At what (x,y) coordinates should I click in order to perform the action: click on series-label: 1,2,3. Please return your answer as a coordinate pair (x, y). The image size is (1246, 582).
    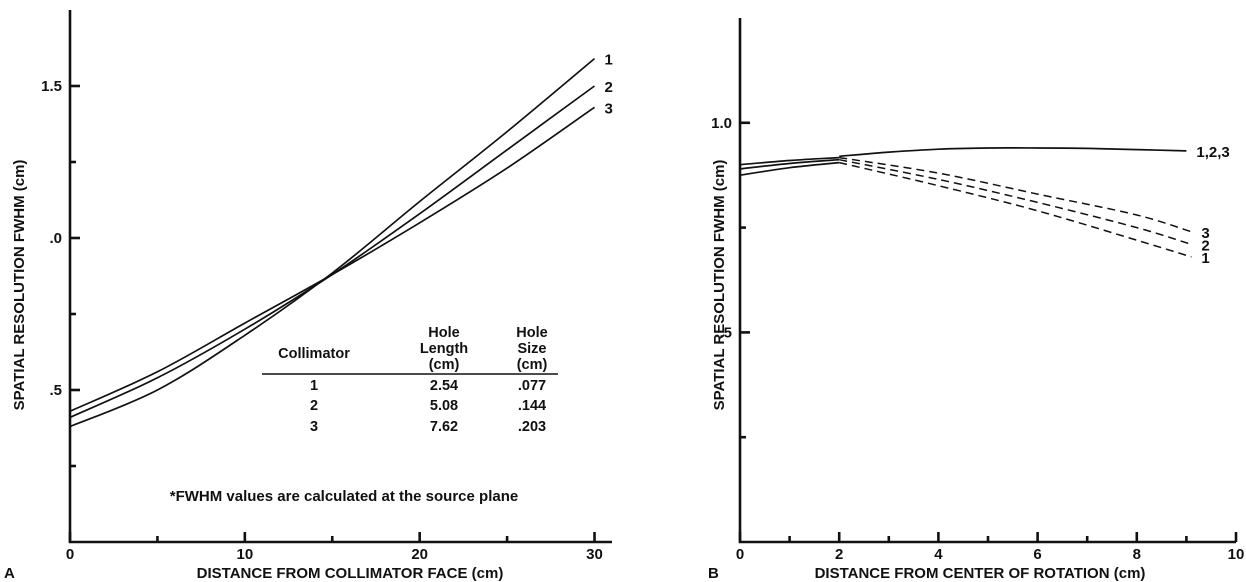
    Looking at the image, I should click on (1212, 152).